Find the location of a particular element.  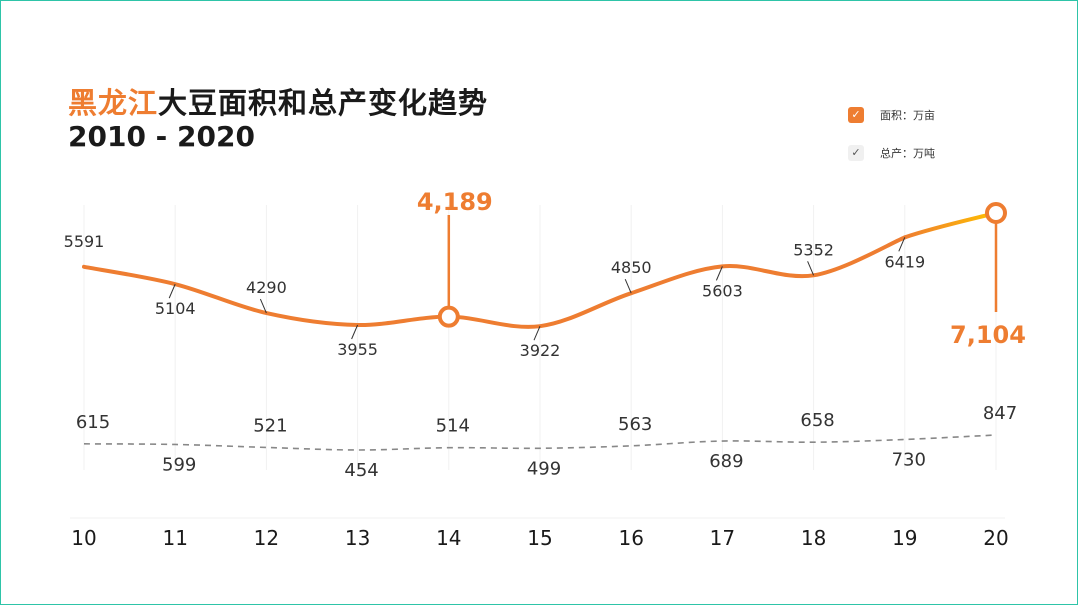

legend-label-area: 面积：万亩 is located at coordinates (907, 115).